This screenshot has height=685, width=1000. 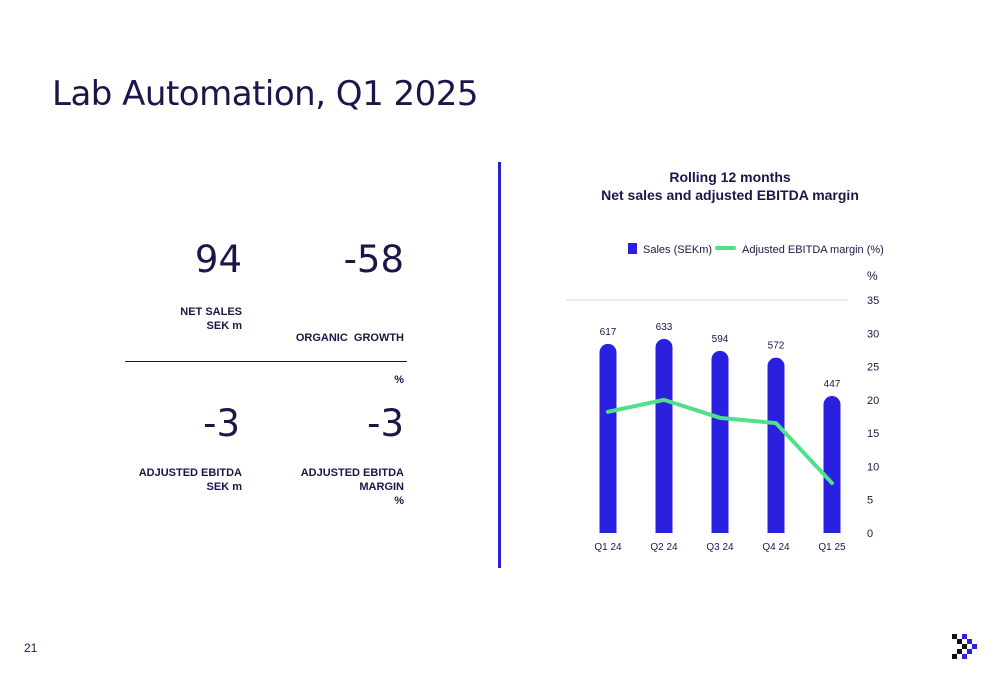 What do you see at coordinates (873, 301) in the screenshot?
I see `y-tick-label: 35` at bounding box center [873, 301].